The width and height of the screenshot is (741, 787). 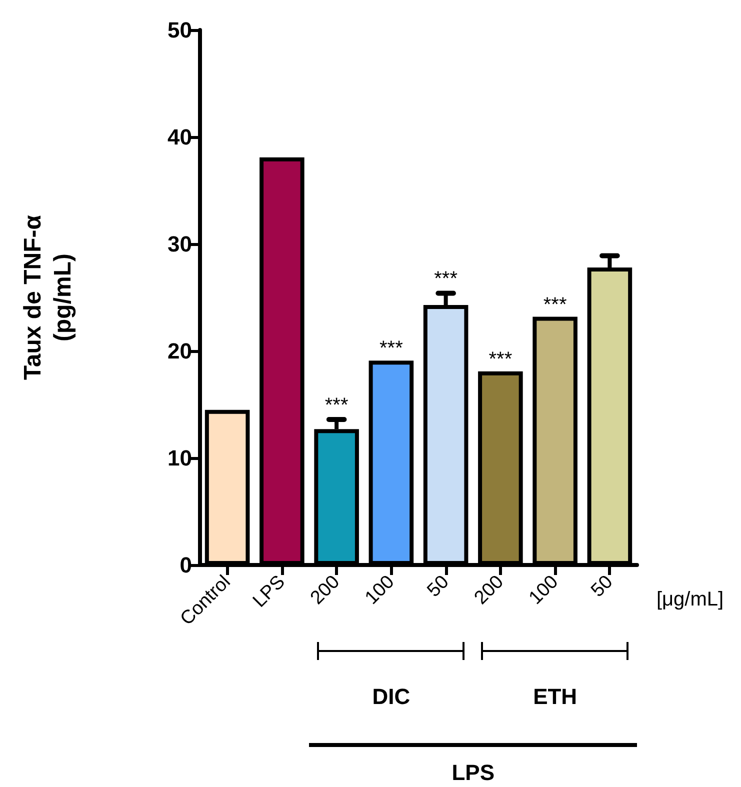 I want to click on text: DIC, so click(x=391, y=697).